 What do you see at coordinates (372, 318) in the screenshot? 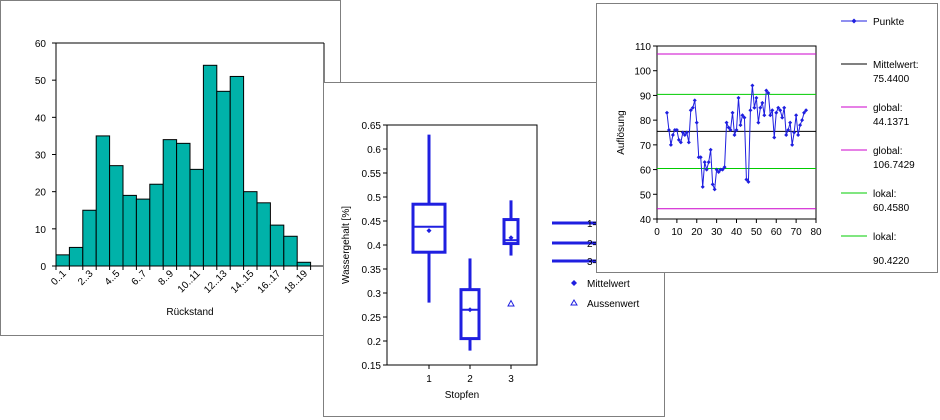
I see `y-tick-label: 0.25` at bounding box center [372, 318].